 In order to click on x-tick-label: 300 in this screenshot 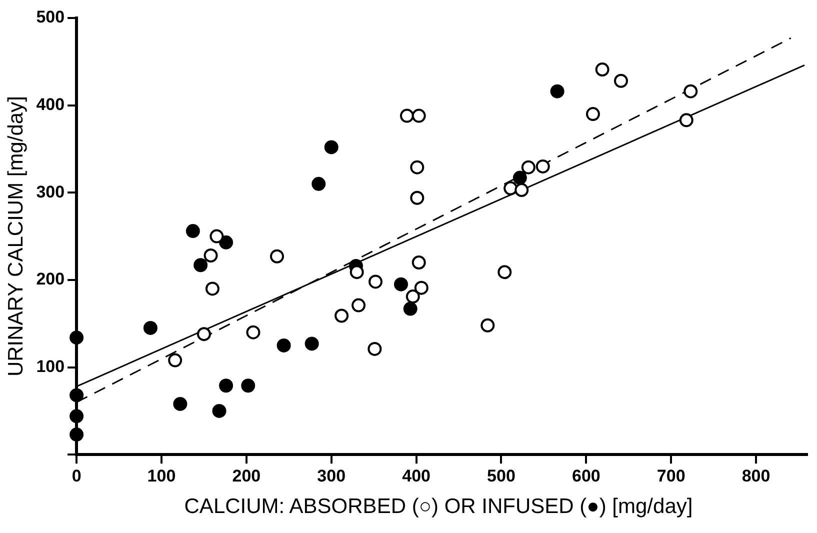, I will do `click(331, 476)`.